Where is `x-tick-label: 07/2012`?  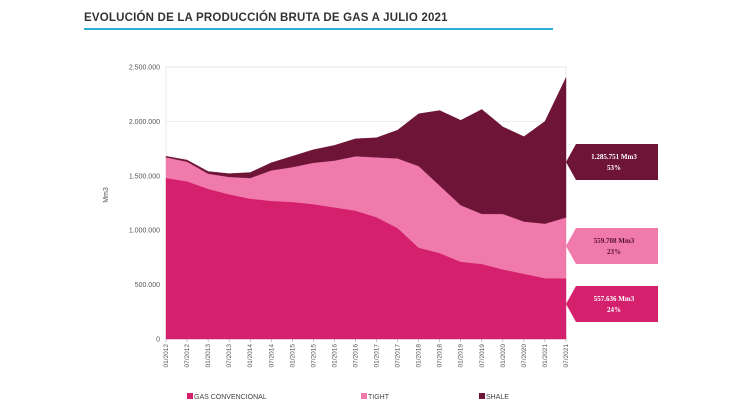 x-tick-label: 07/2012 is located at coordinates (187, 356).